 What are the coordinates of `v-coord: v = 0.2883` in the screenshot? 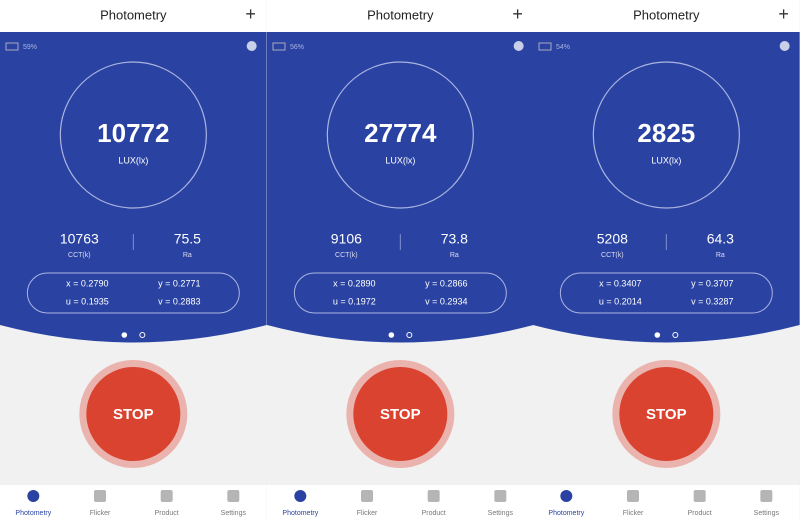 It's located at (179, 301).